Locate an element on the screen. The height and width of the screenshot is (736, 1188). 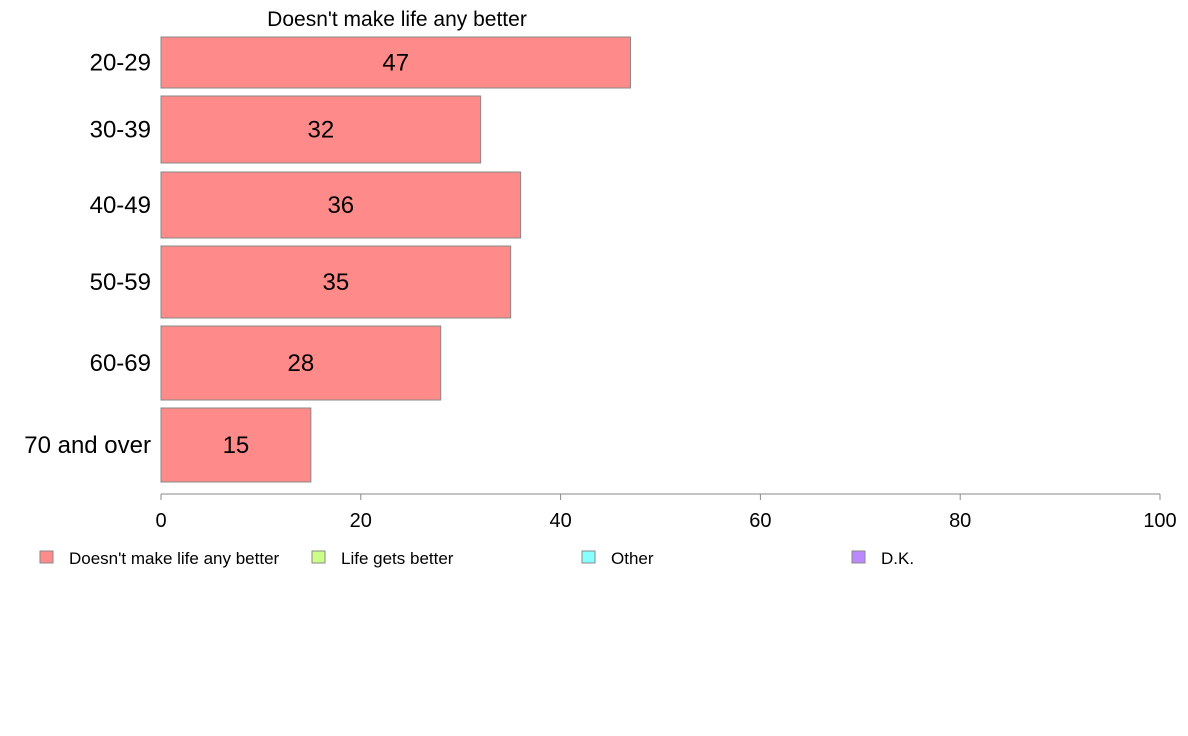
category-label: 50-59 is located at coordinates (120, 282).